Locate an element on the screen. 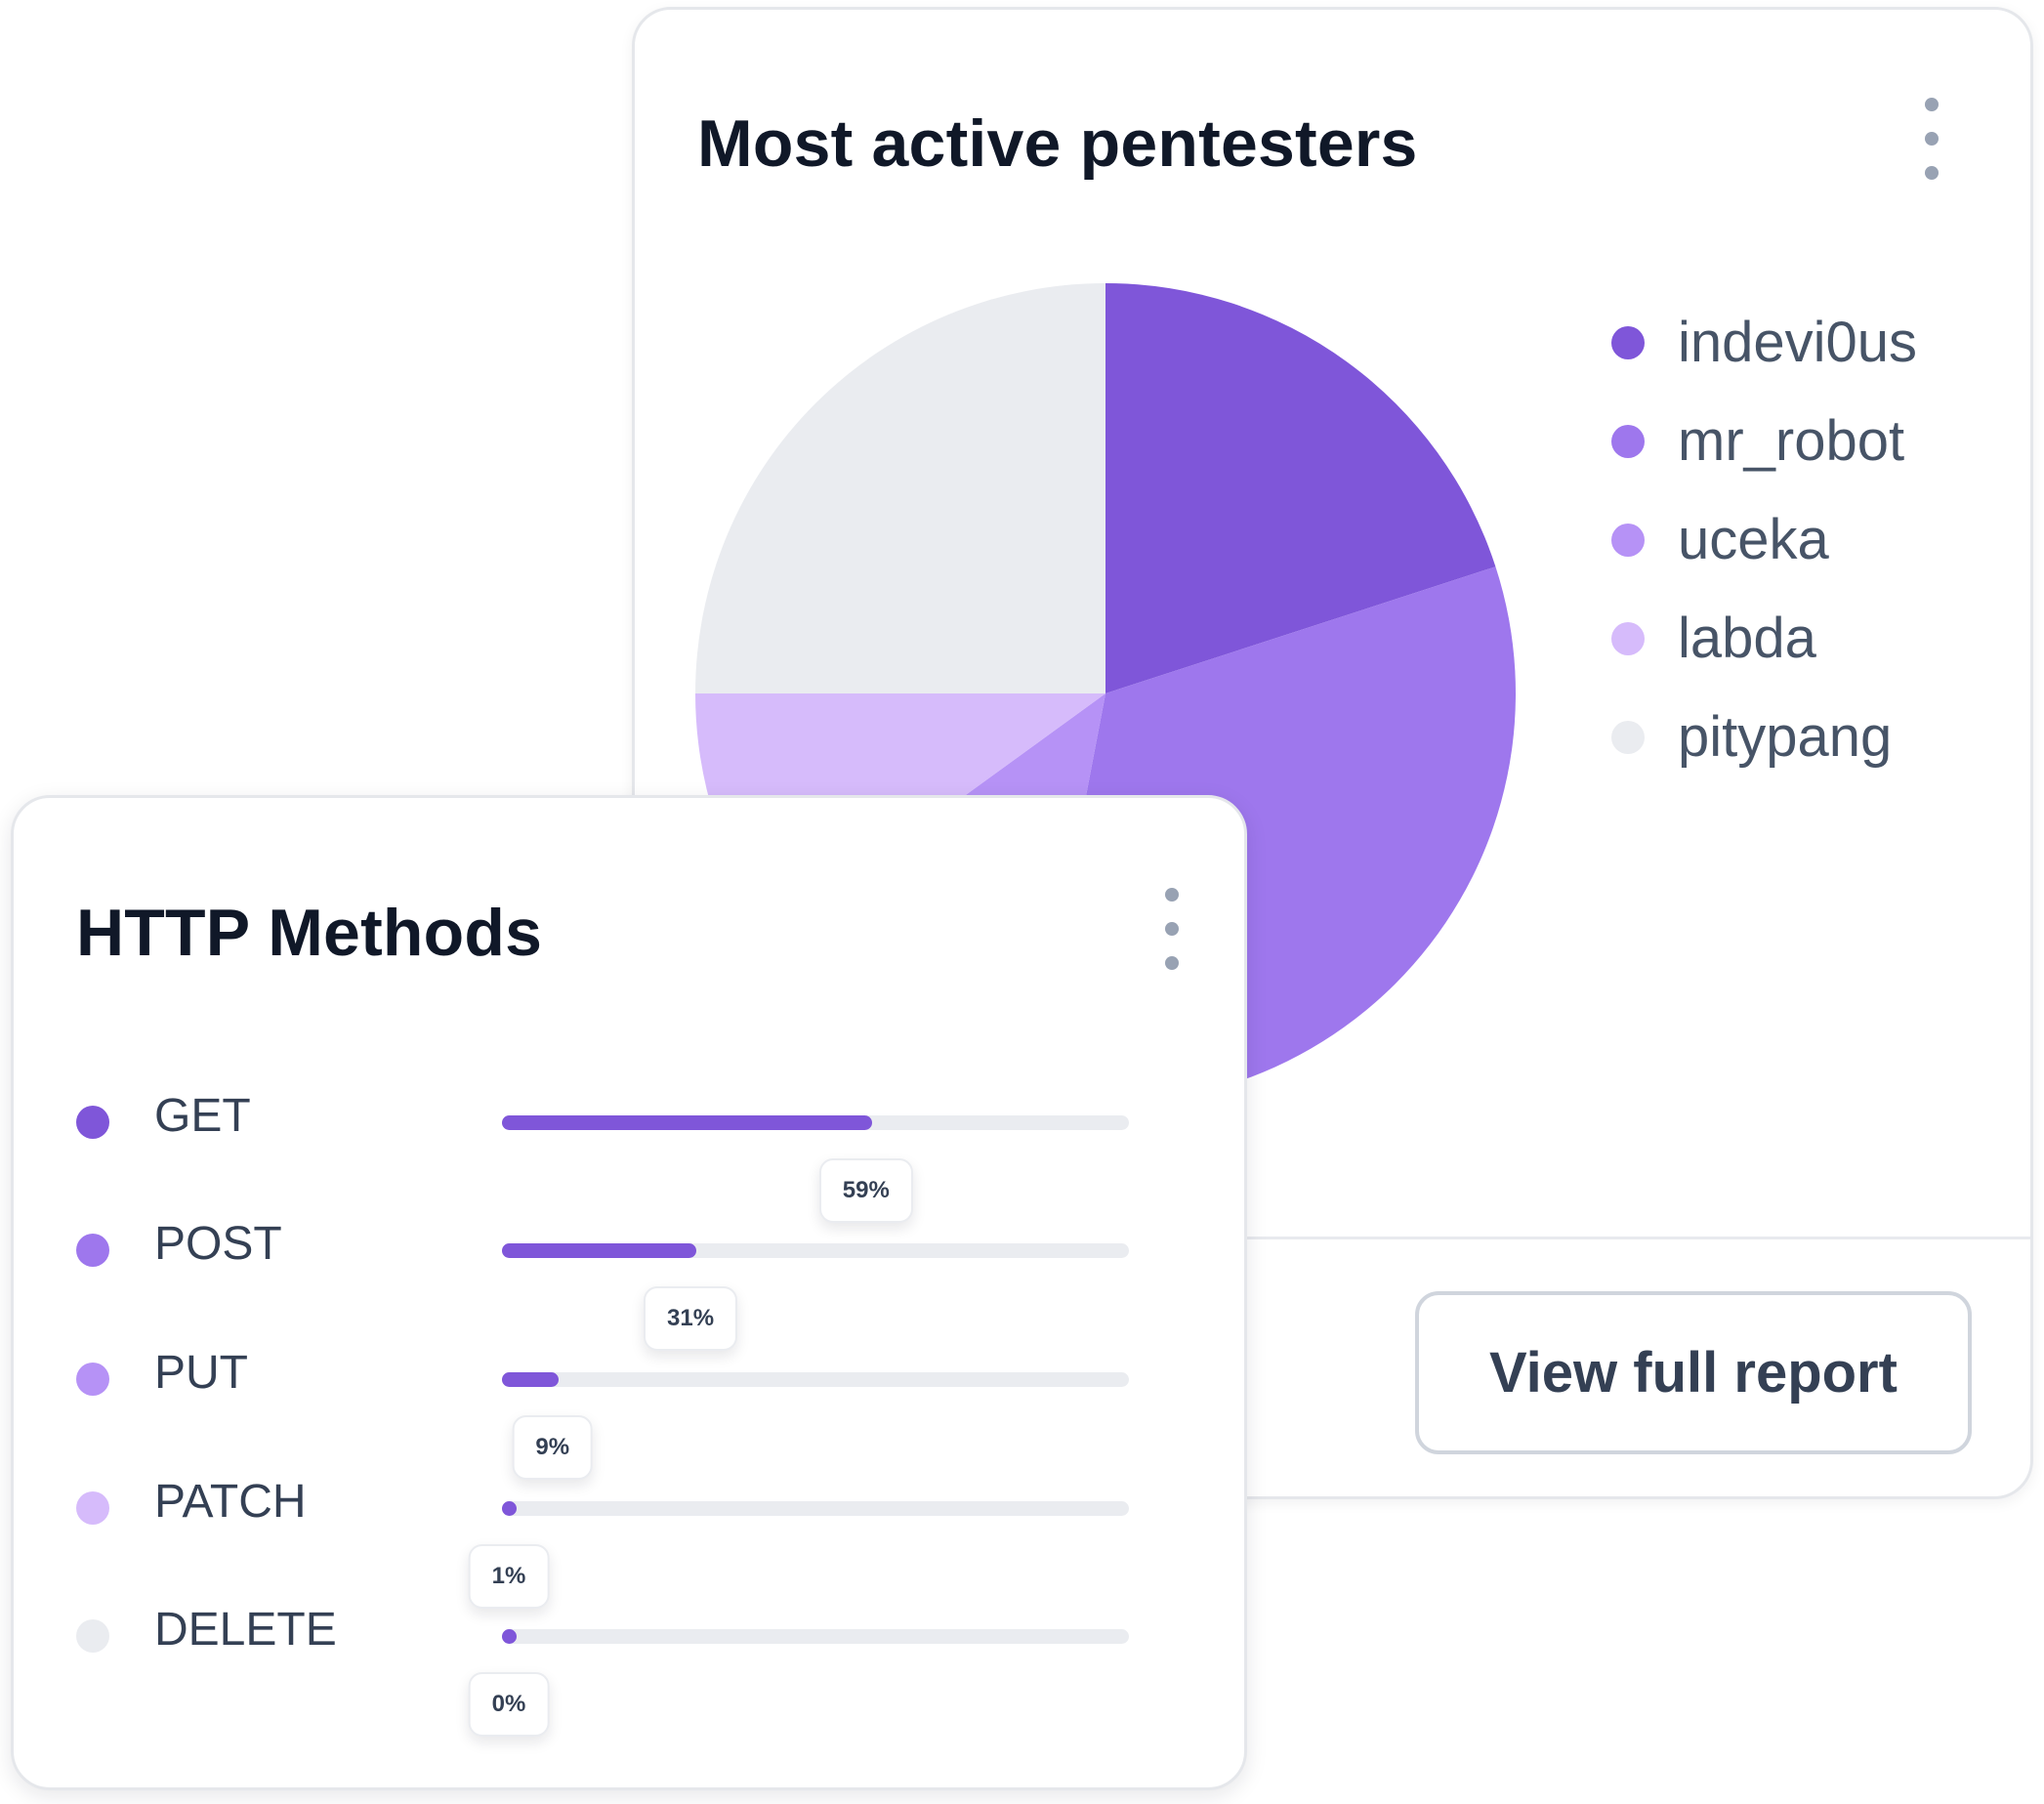 The width and height of the screenshot is (2044, 1804). pie-slice-pitypang is located at coordinates (900, 488).